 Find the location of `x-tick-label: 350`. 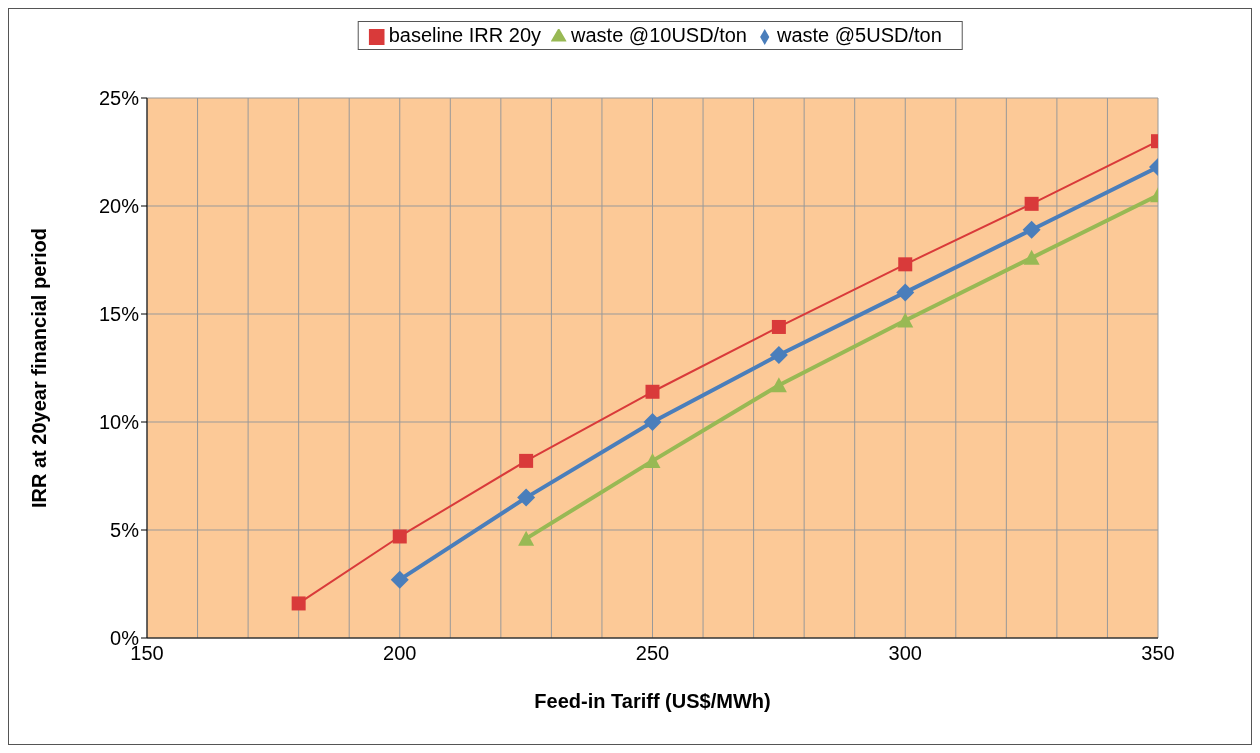

x-tick-label: 350 is located at coordinates (1158, 653).